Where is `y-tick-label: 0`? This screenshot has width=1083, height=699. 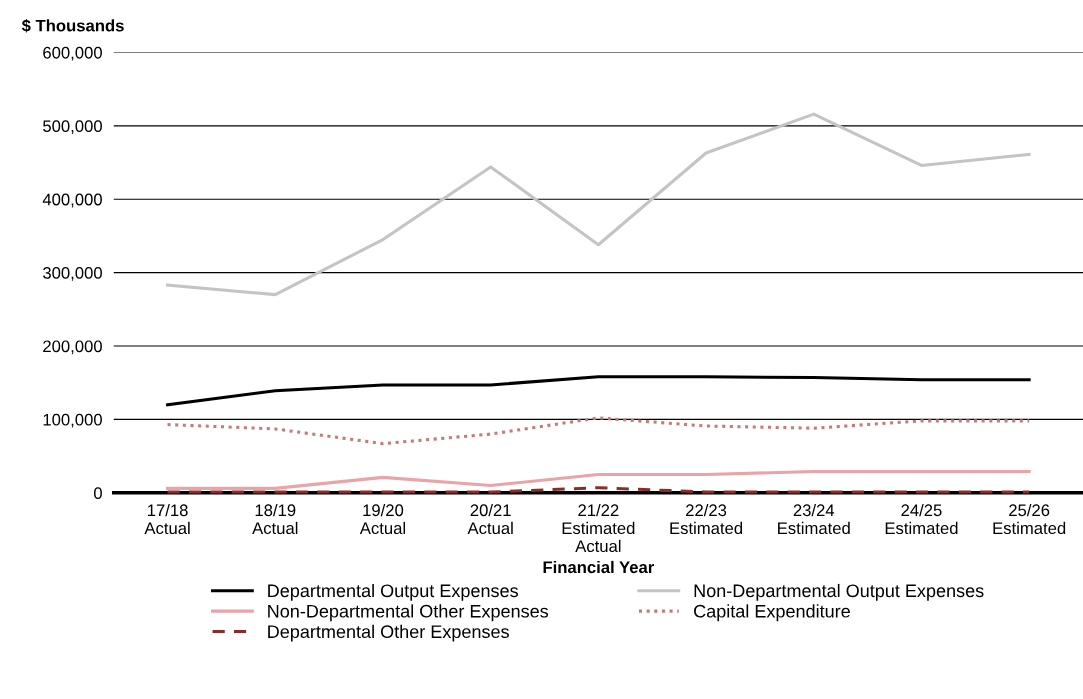 y-tick-label: 0 is located at coordinates (97, 493).